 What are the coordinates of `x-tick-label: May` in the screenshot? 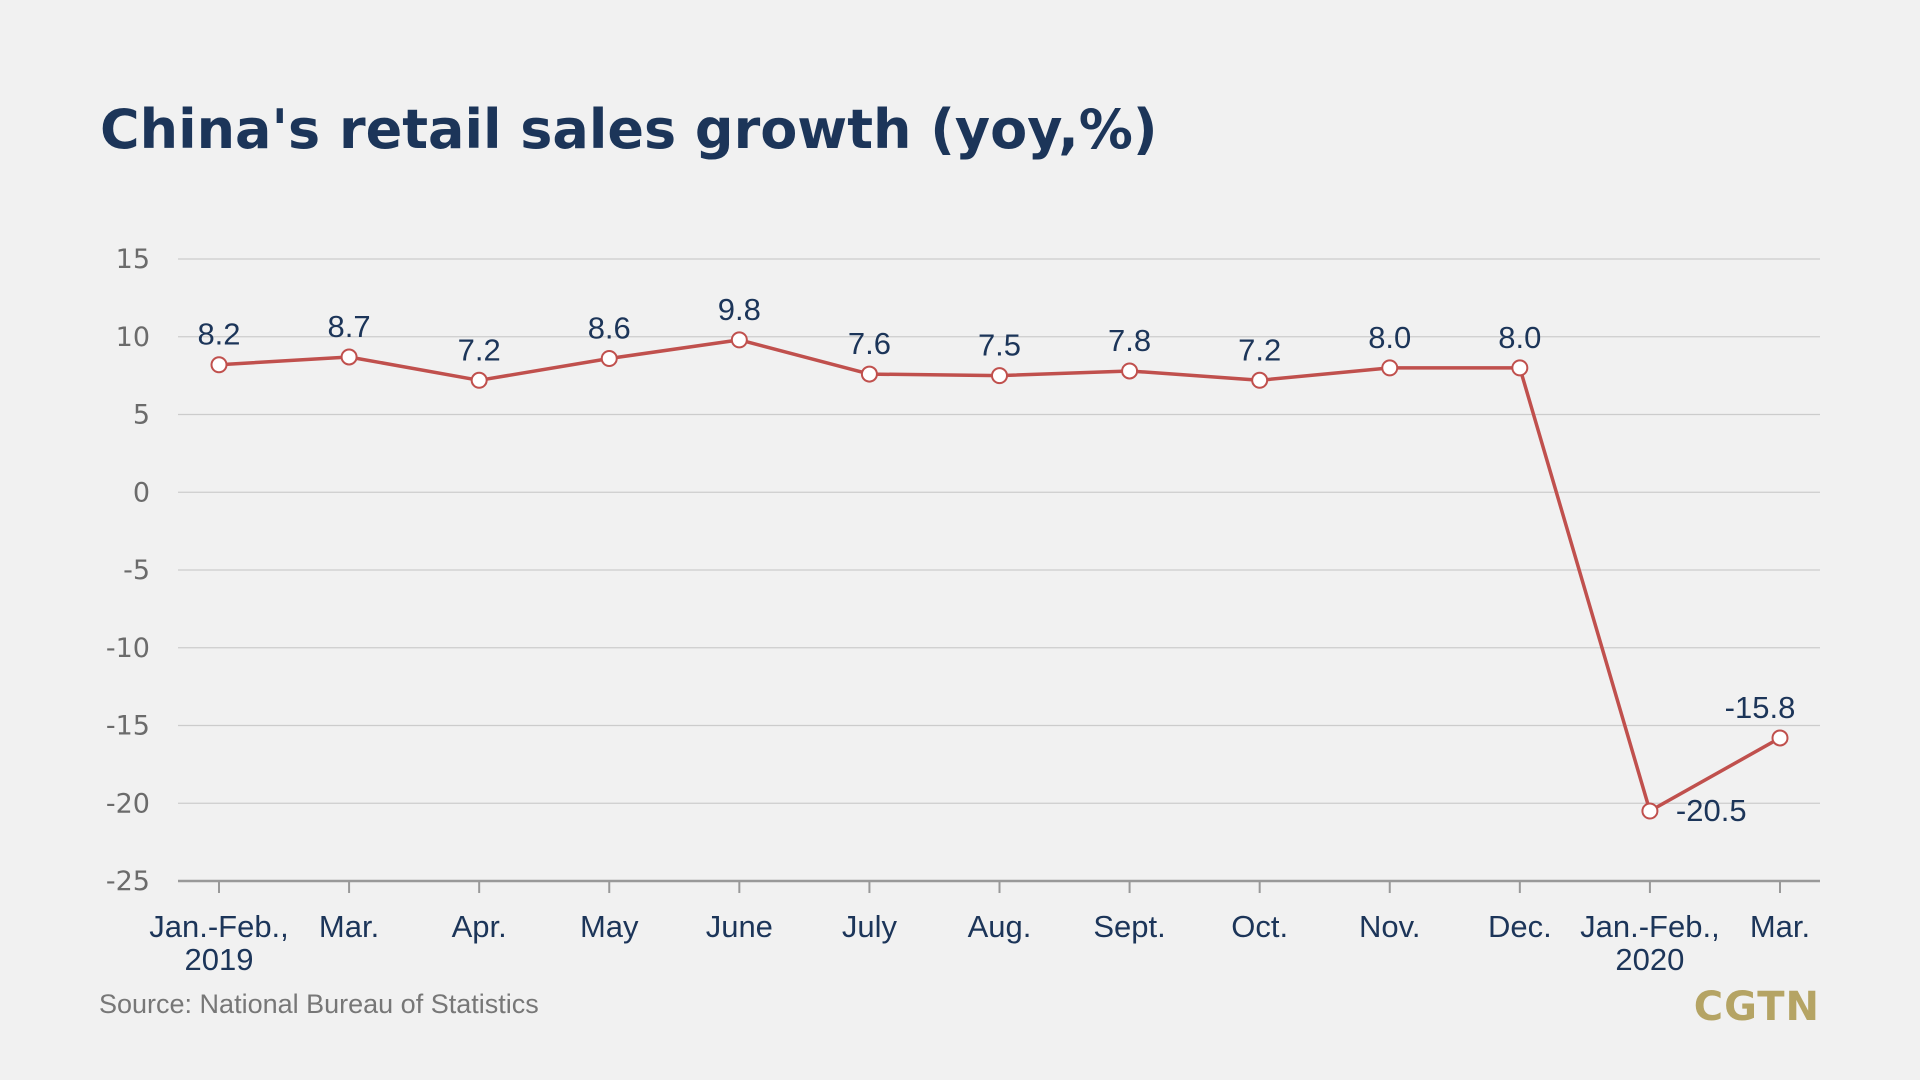 It's located at (609, 926).